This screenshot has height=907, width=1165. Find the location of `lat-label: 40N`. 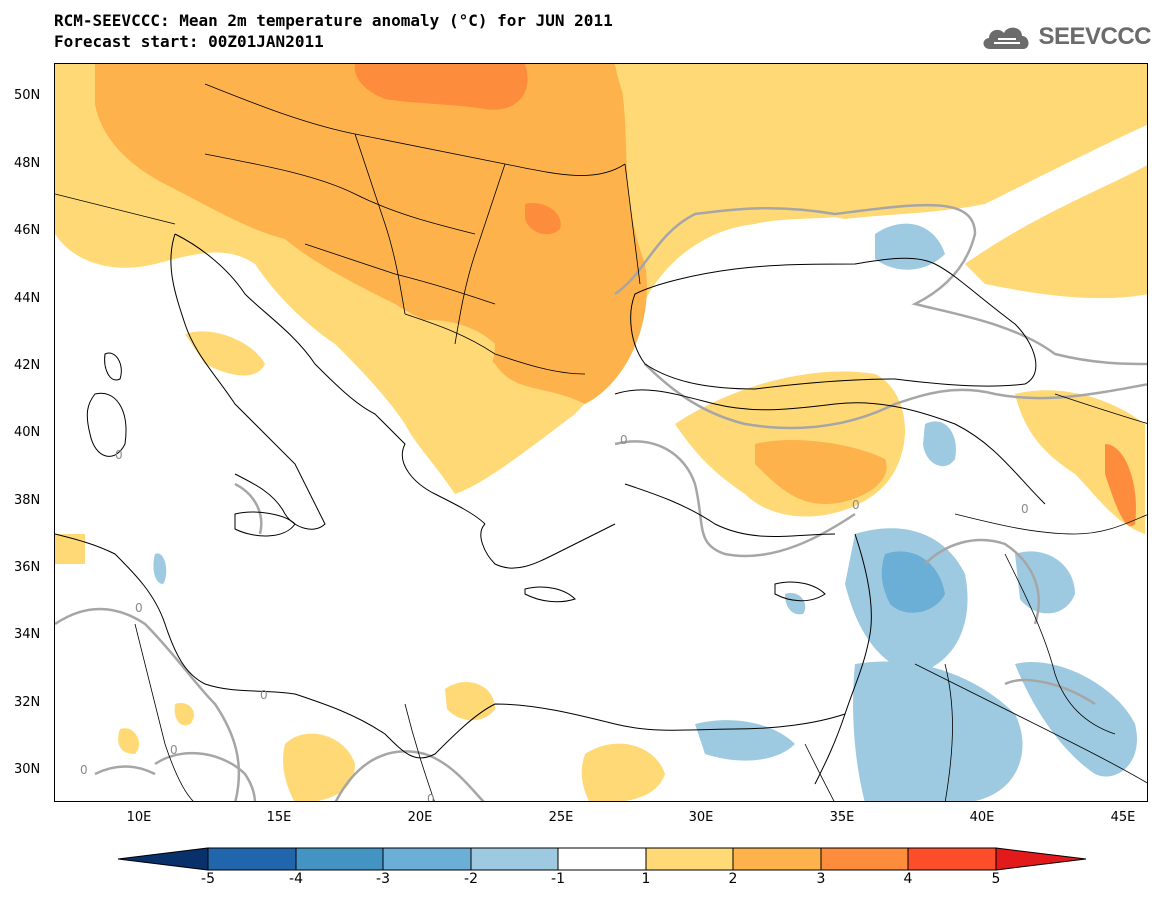

lat-label: 40N is located at coordinates (27, 432).